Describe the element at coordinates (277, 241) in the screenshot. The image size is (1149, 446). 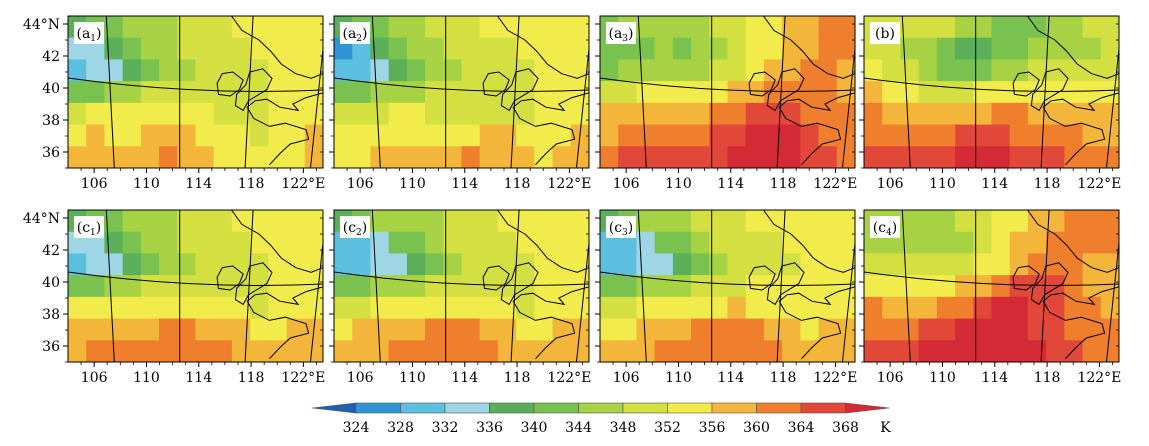
I see `coastline-north` at that location.